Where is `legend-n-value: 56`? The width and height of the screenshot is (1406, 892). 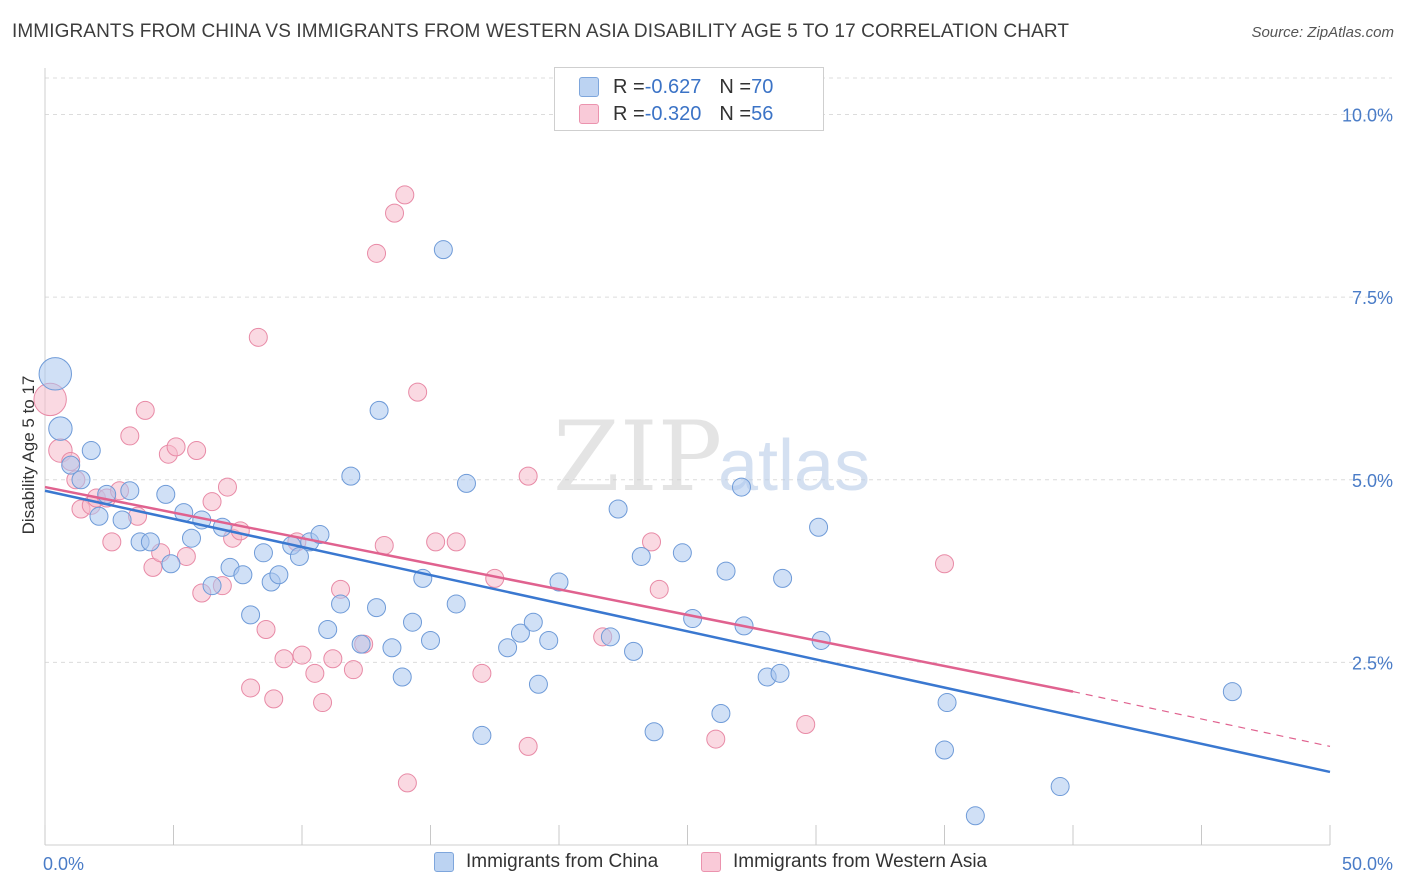
legend-n-value: 56 is located at coordinates (762, 113).